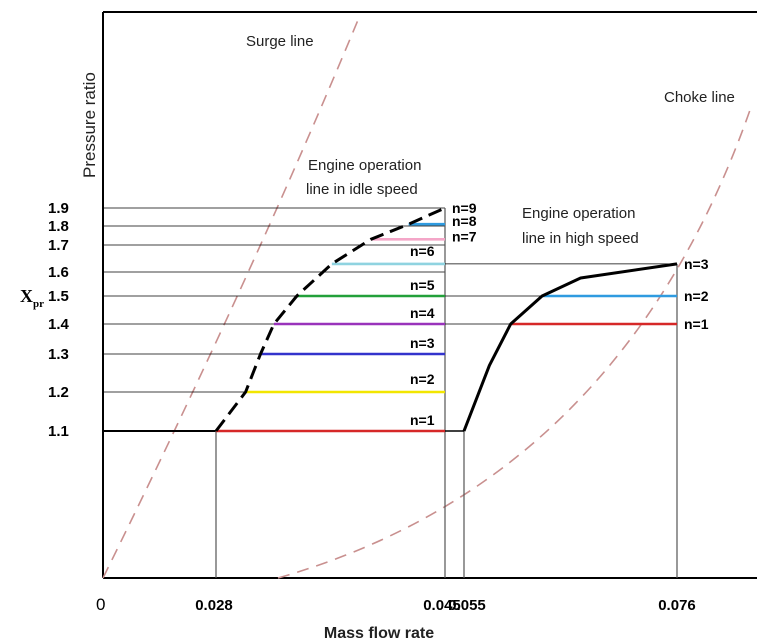 The width and height of the screenshot is (757, 643). I want to click on idle-operation-label-1: Engine operation, so click(364, 165).